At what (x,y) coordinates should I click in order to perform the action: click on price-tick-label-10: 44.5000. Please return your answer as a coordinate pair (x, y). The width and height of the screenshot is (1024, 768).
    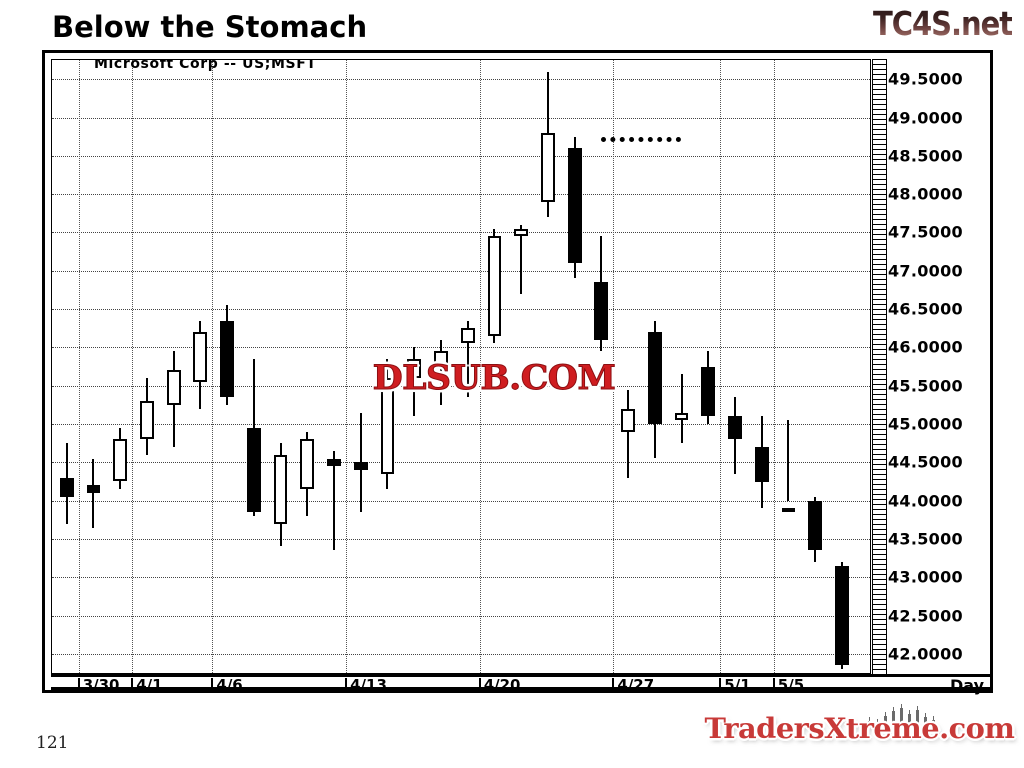
    Looking at the image, I should click on (925, 462).